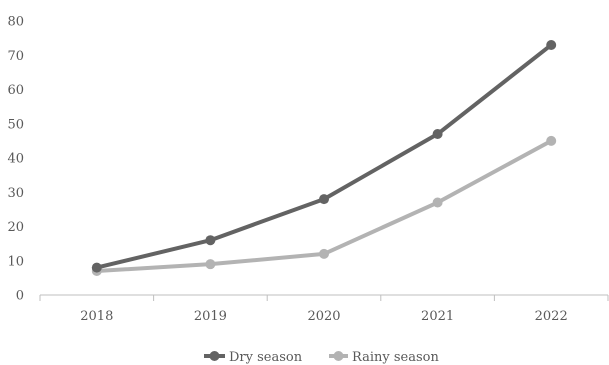 The height and width of the screenshot is (365, 609). Describe the element at coordinates (96, 316) in the screenshot. I see `x-tick-label: 2018` at that location.